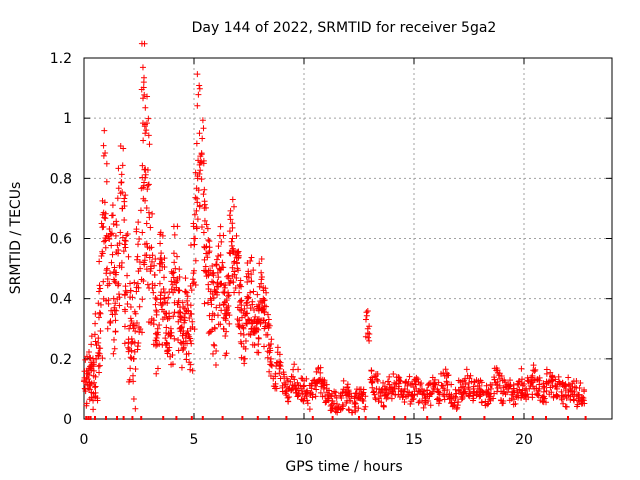 The height and width of the screenshot is (480, 640). Describe the element at coordinates (61, 179) in the screenshot. I see `y-tick-label: 0.8` at that location.